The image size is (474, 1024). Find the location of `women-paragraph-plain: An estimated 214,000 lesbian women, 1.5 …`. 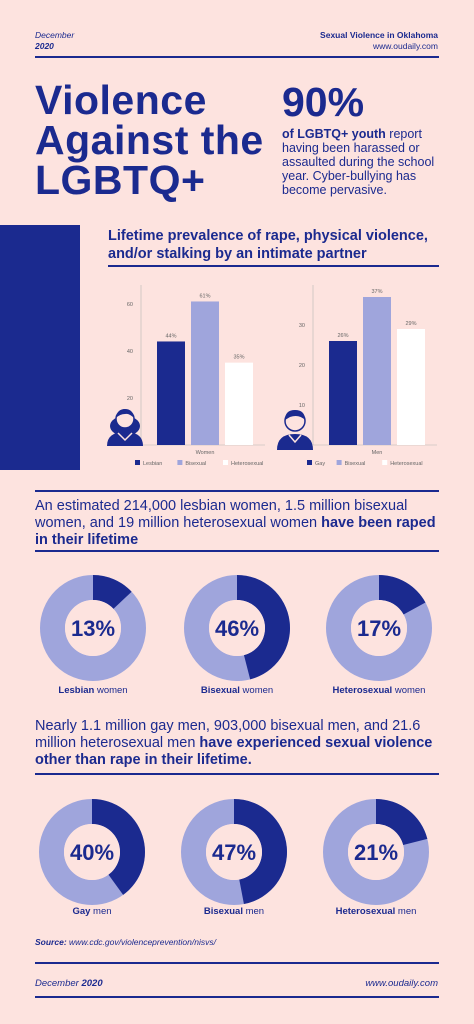

women-paragraph-plain: An estimated 214,000 lesbian women, 1.5 … is located at coordinates (221, 514).